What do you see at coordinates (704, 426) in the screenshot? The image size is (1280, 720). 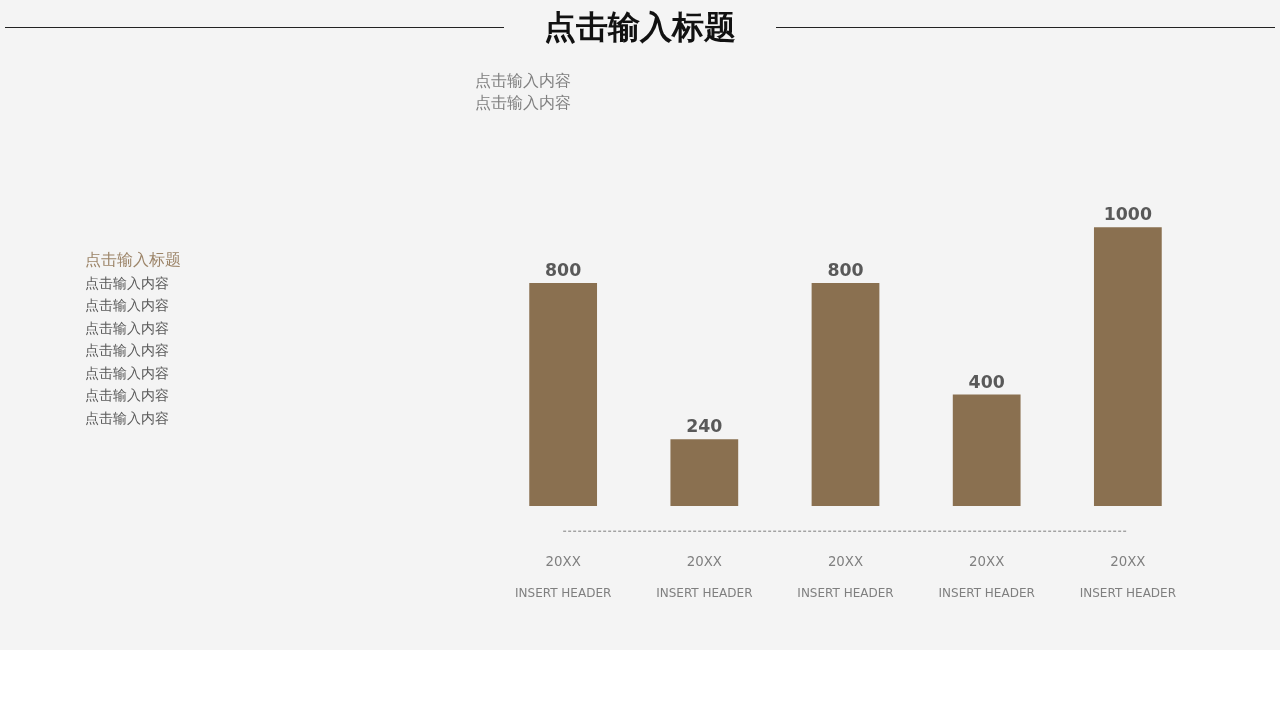 I see `data-label: 240` at bounding box center [704, 426].